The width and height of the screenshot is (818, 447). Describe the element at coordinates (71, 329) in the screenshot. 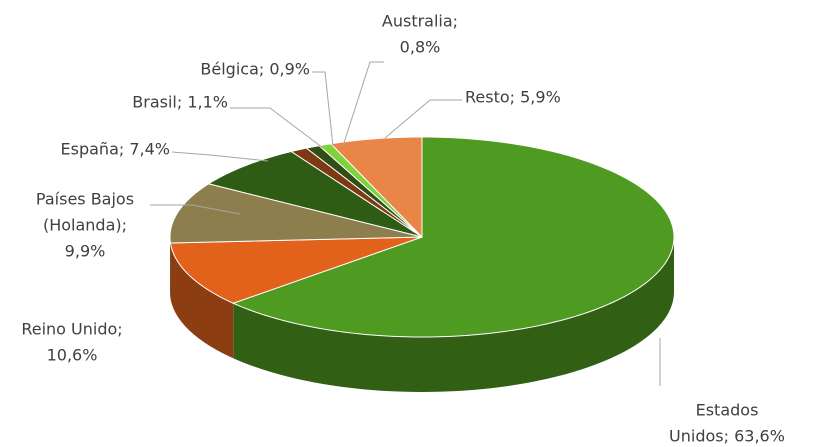

I see `data-label: Reino Unido;` at that location.